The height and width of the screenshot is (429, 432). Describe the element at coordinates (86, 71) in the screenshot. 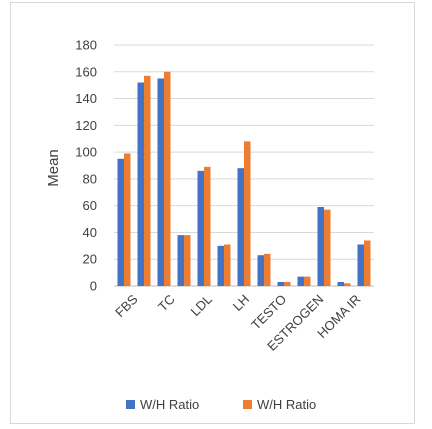

I see `y-tick-label: 160` at that location.